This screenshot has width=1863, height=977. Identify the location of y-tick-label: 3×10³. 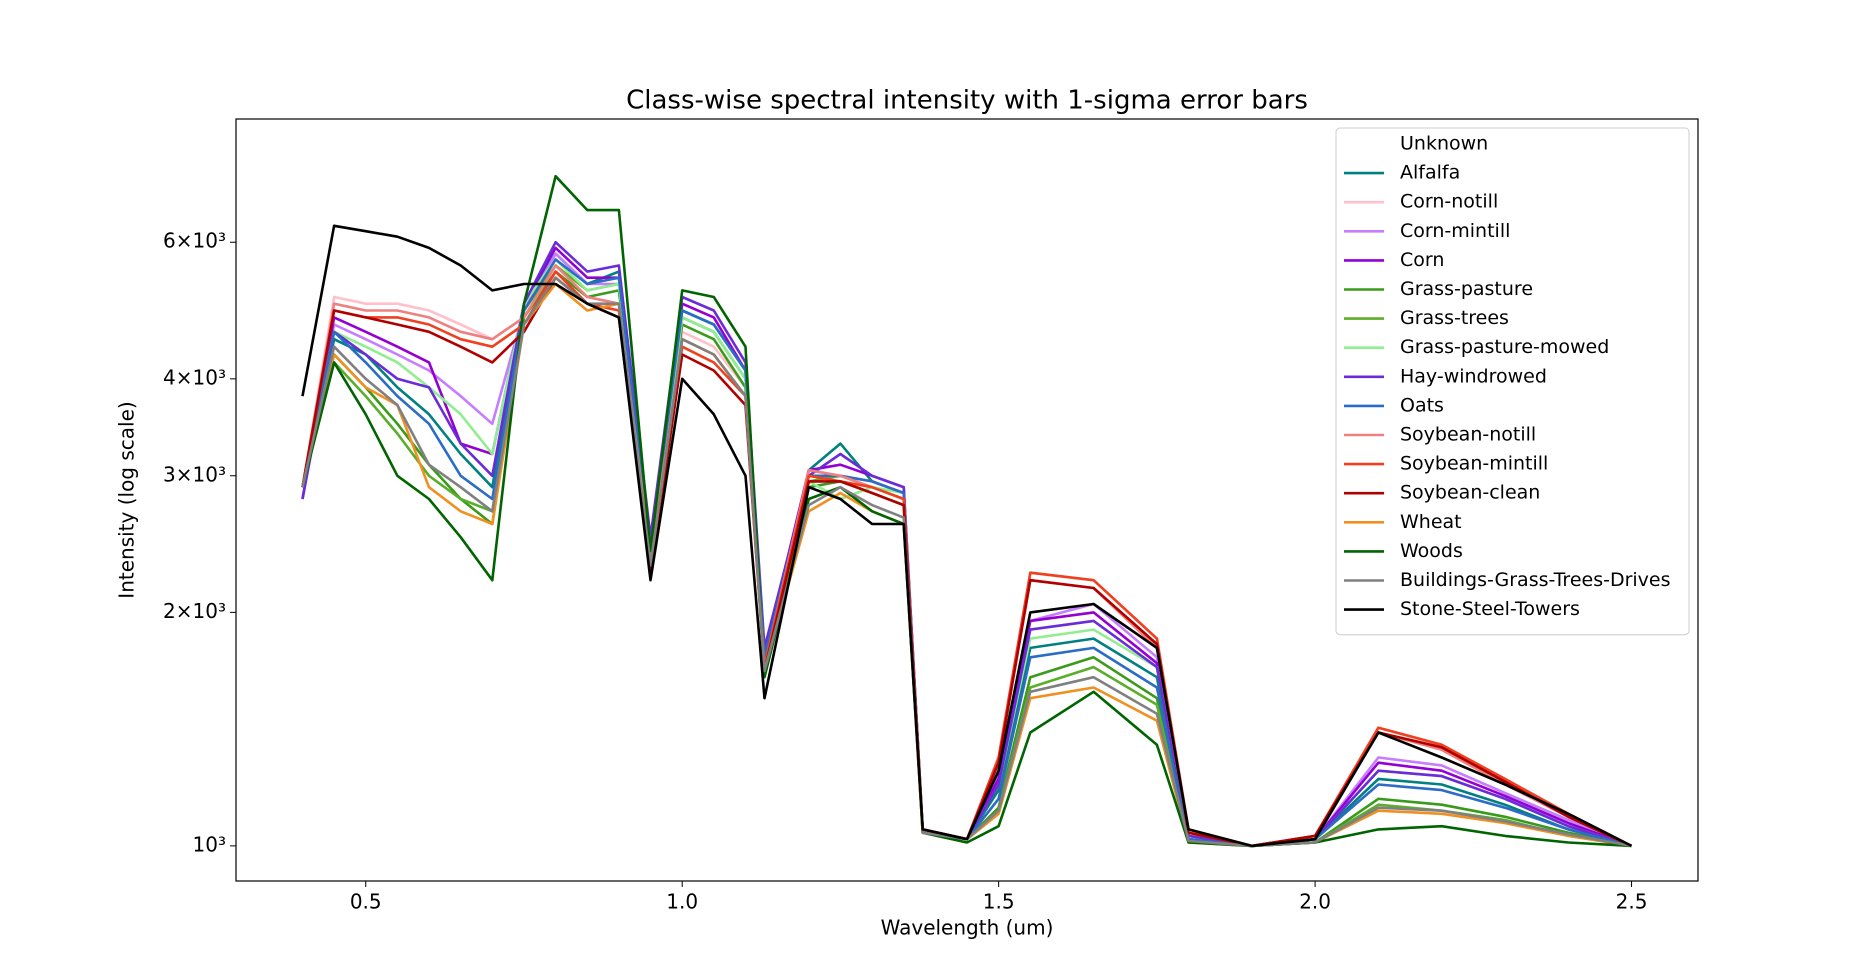
(194, 474).